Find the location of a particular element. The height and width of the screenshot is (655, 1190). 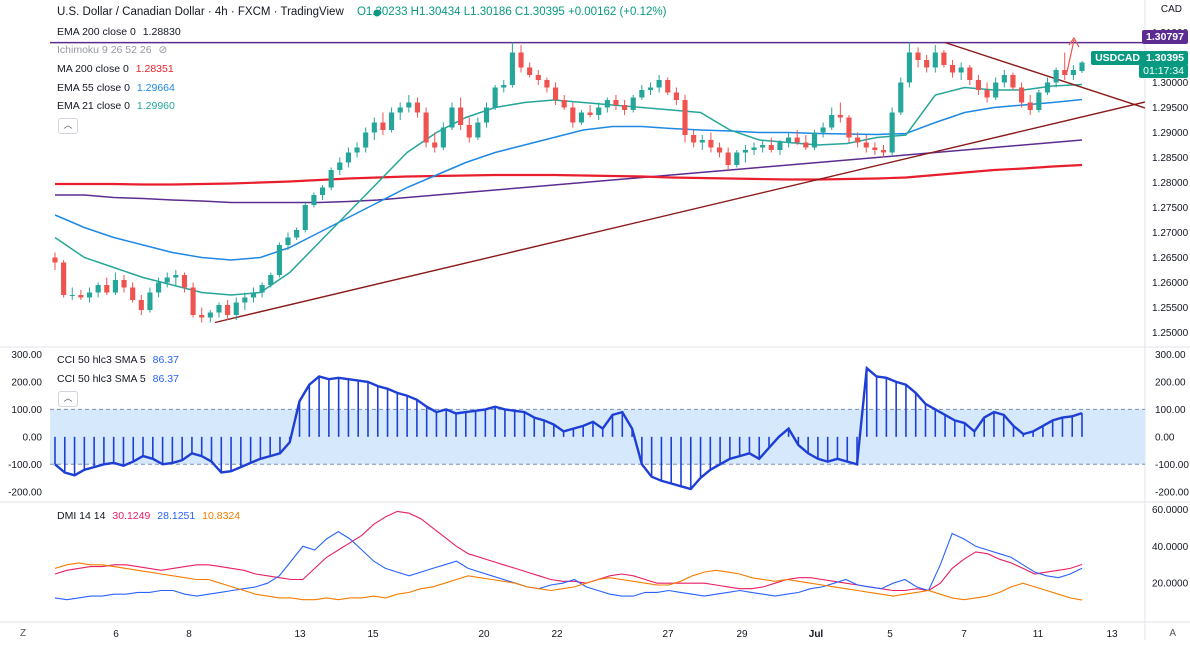

time-tick-label: Jul is located at coordinates (816, 634).